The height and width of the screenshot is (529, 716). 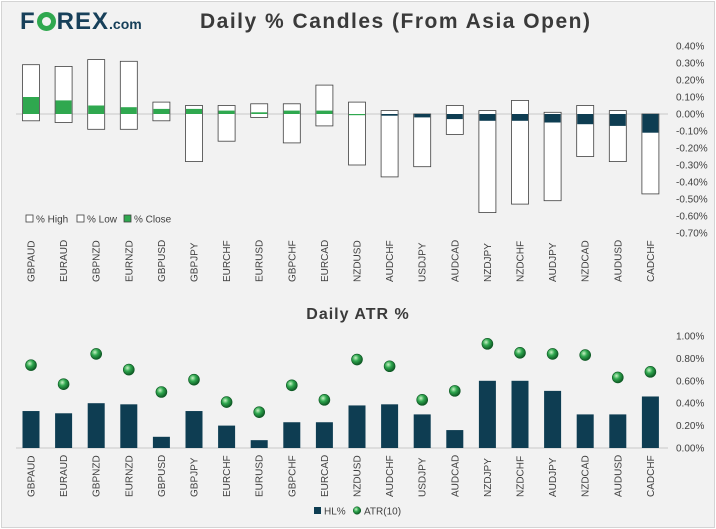 What do you see at coordinates (488, 477) in the screenshot?
I see `atr-x-tick-label: NZDJPY` at bounding box center [488, 477].